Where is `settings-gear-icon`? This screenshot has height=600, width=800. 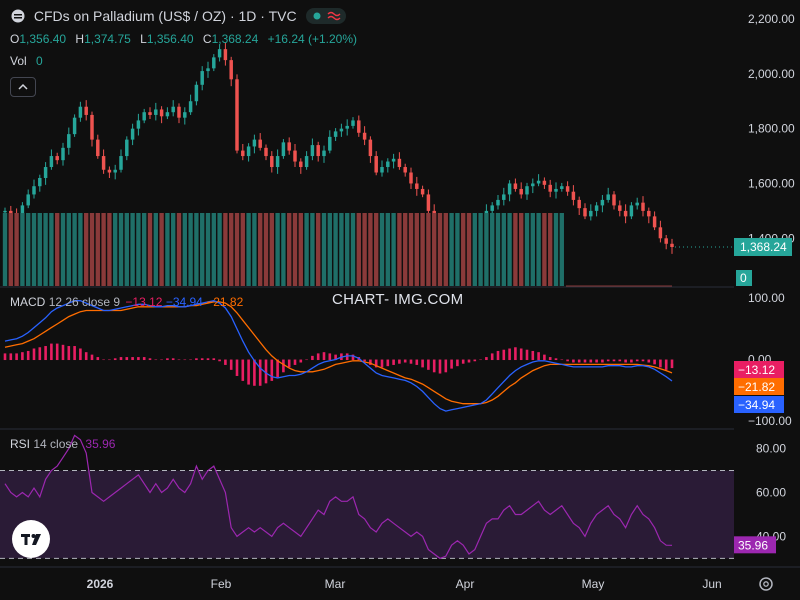 settings-gear-icon is located at coordinates (766, 584).